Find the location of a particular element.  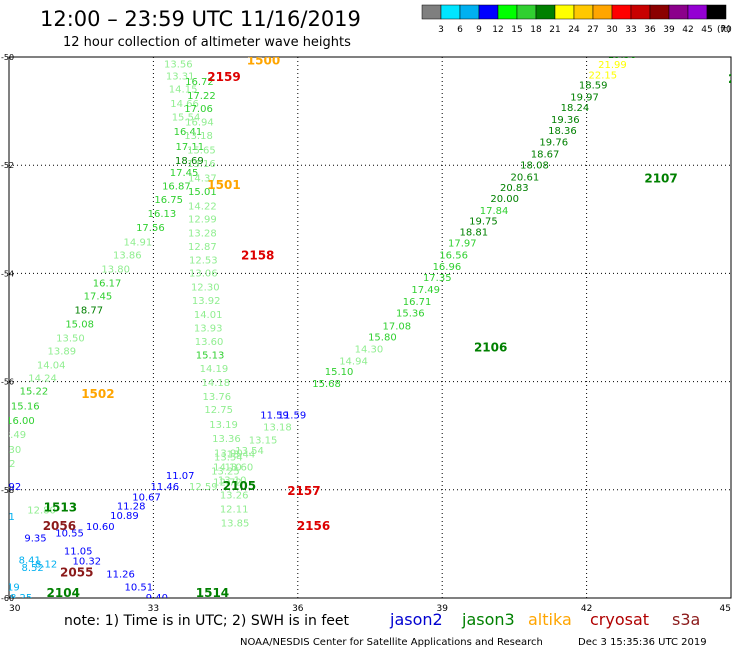

wave-height-label: 18.67 is located at coordinates (545, 155).